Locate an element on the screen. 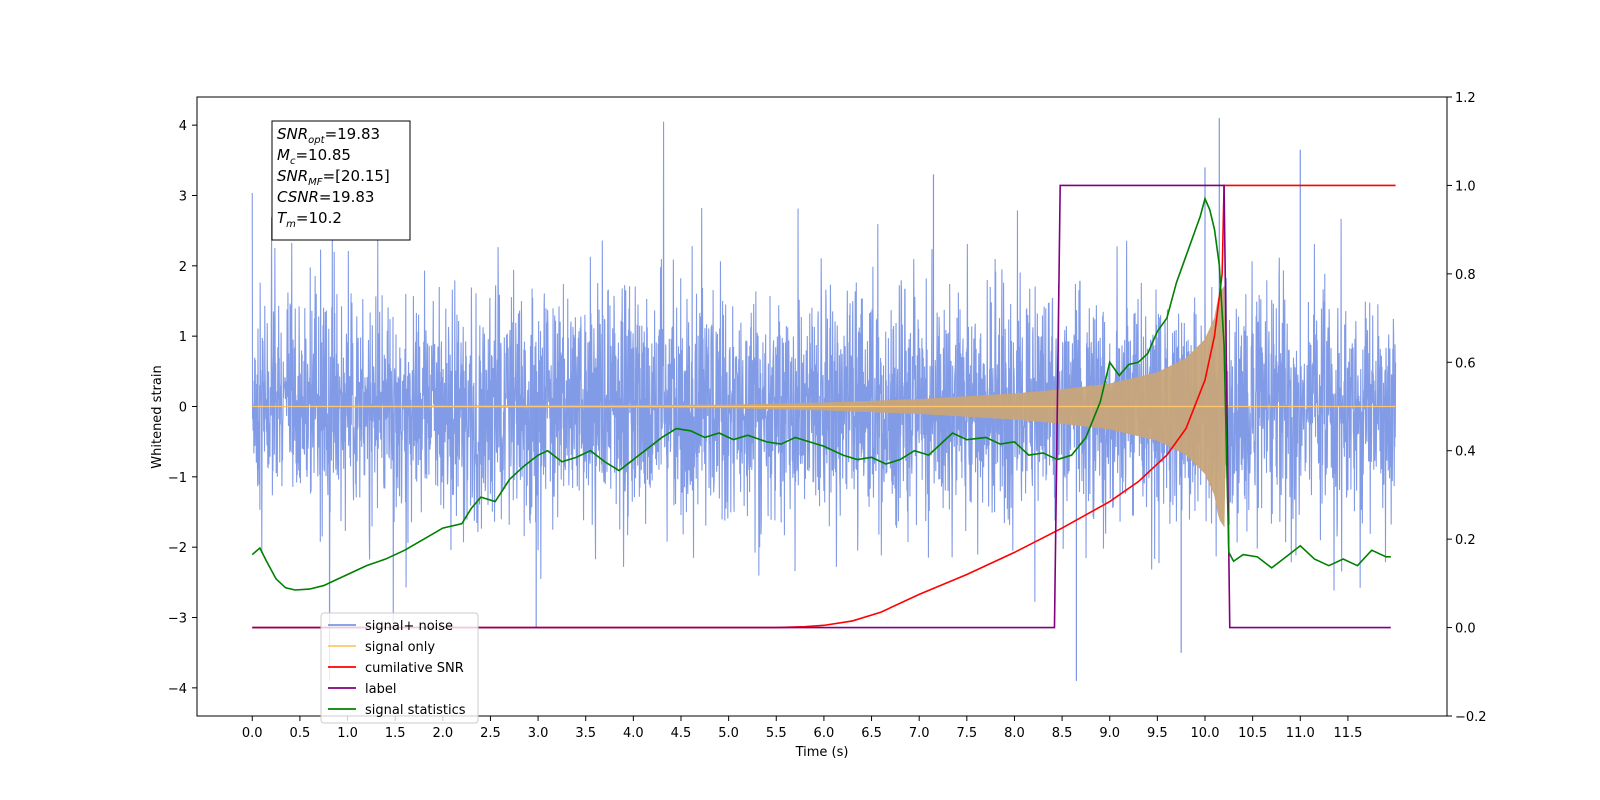 The height and width of the screenshot is (800, 1600). x-tick-label: 10.5 is located at coordinates (1252, 733).